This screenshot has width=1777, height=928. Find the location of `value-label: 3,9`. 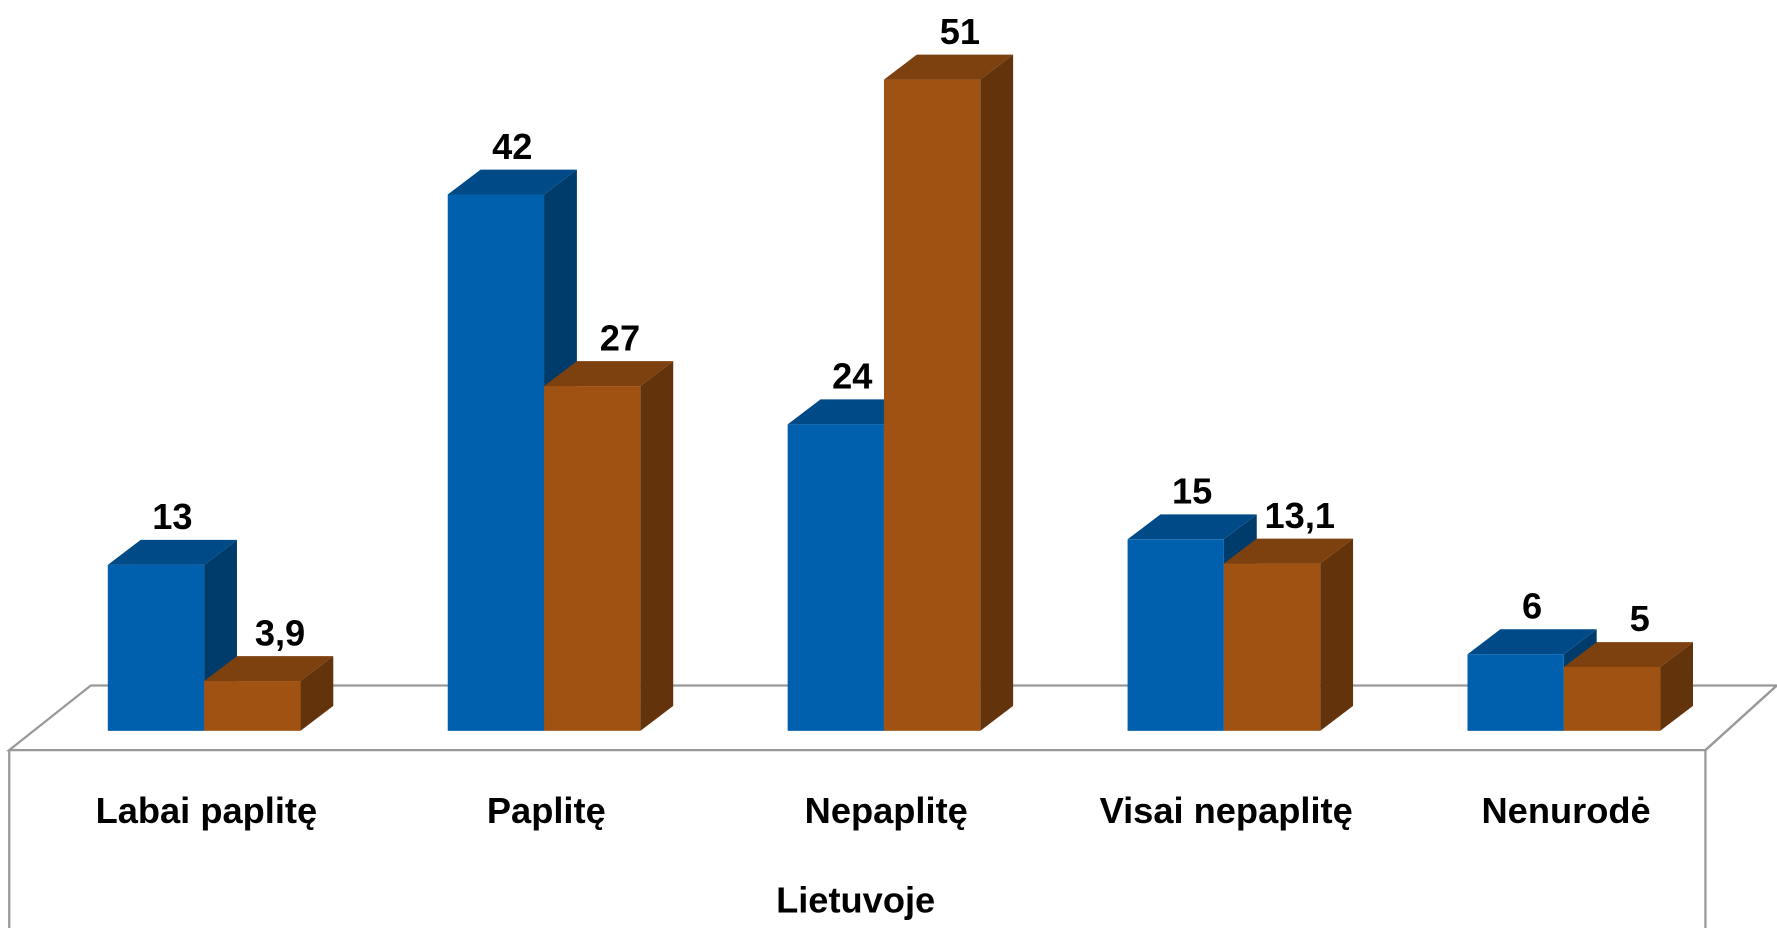

value-label: 3,9 is located at coordinates (280, 632).